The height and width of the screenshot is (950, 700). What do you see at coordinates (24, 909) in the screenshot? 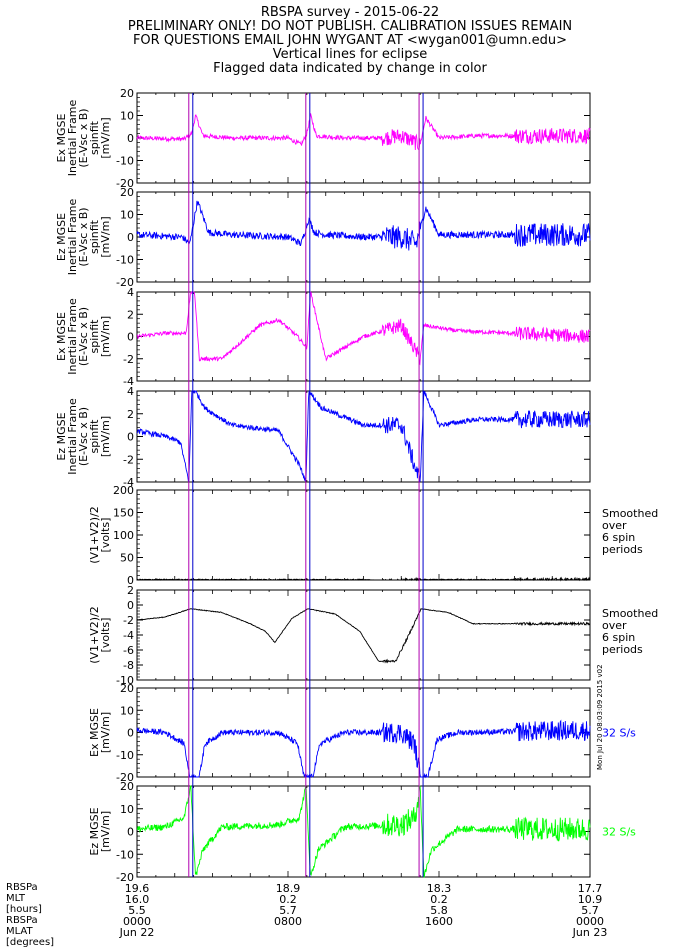
I see `xaxis-row-label-3: [hours]` at bounding box center [24, 909].